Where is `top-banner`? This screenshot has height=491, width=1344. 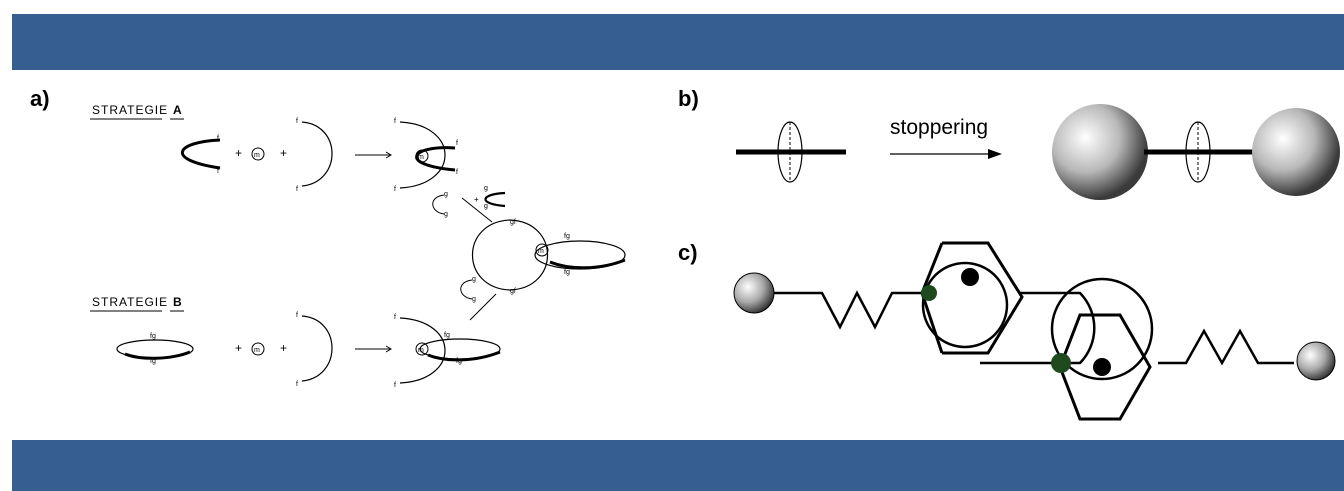 top-banner is located at coordinates (678, 42).